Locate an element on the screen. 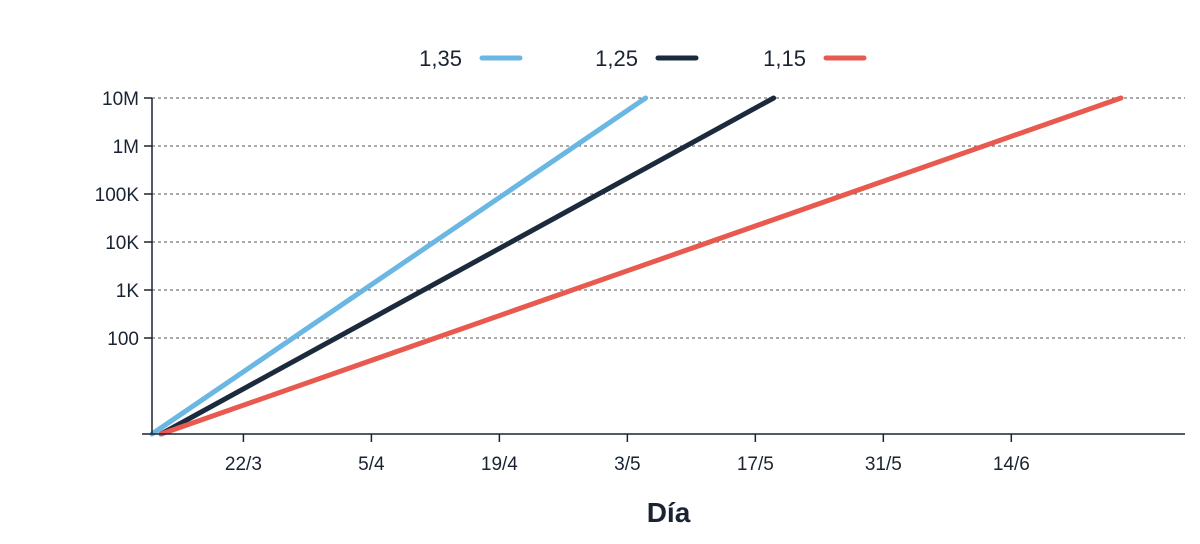 This screenshot has width=1200, height=544. x-axis-ticks: 22/3 5/4 19/4 3/5 17/5 31/5 14/6 is located at coordinates (627, 454).